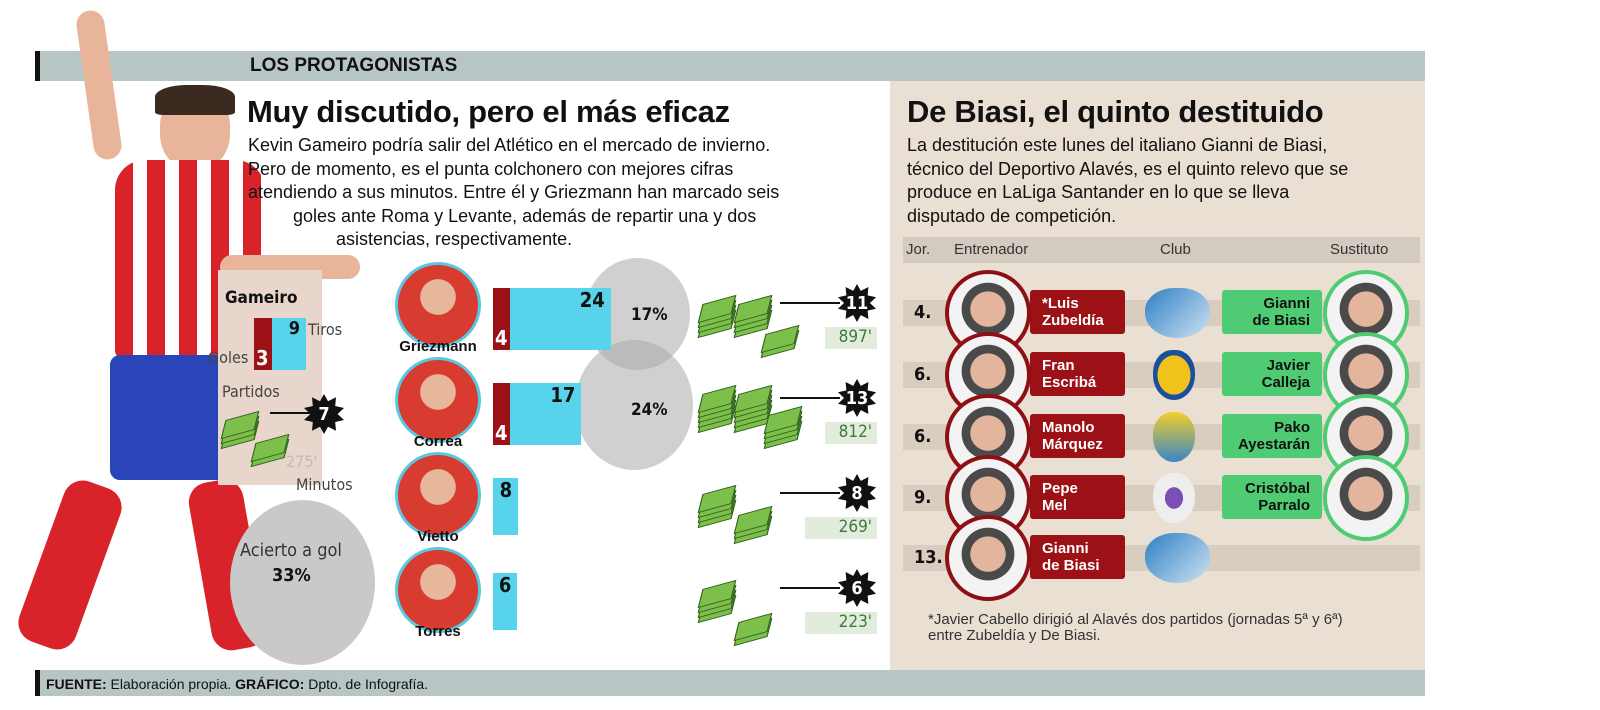 The image size is (1600, 710). Describe the element at coordinates (841, 623) in the screenshot. I see `minutos-value: 223'` at that location.